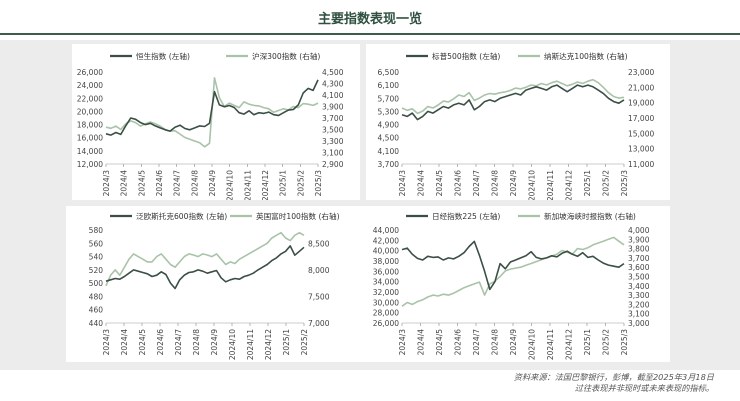 This screenshot has height=401, width=740. What do you see at coordinates (389, 125) in the screenshot?
I see `y-left-tick-label: 4,900` at bounding box center [389, 125].